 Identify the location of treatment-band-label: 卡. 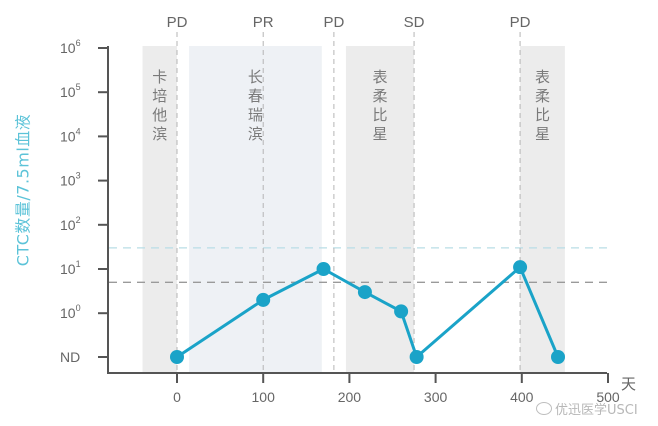
(159, 77).